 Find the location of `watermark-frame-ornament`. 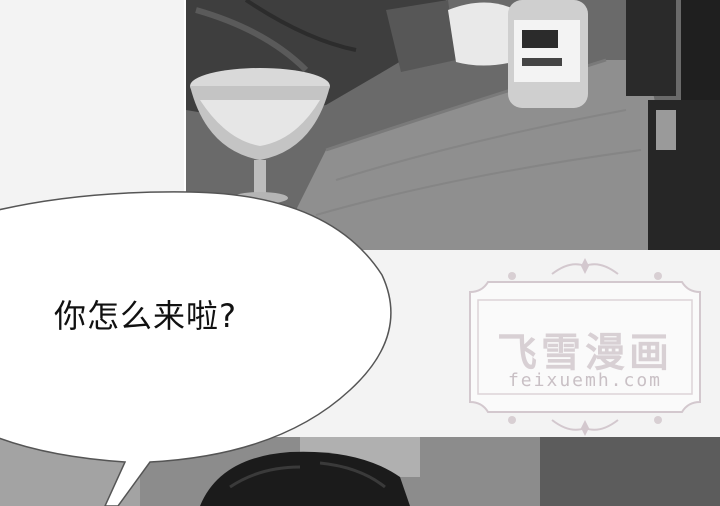

watermark-frame-ornament is located at coordinates (585, 347).